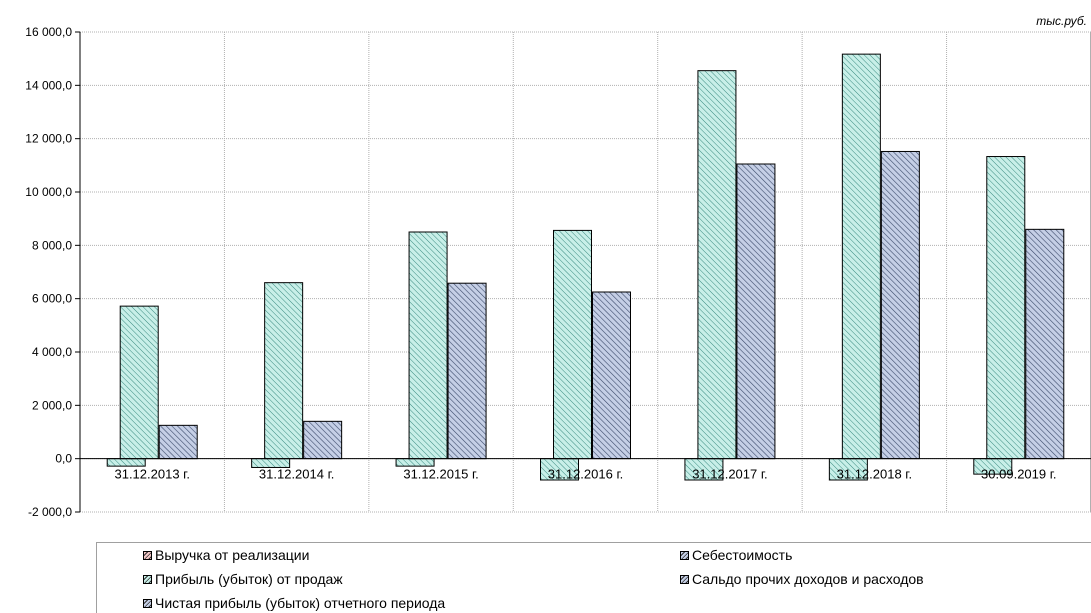  I want to click on y-tick-label: -2 000,0, so click(50, 512).